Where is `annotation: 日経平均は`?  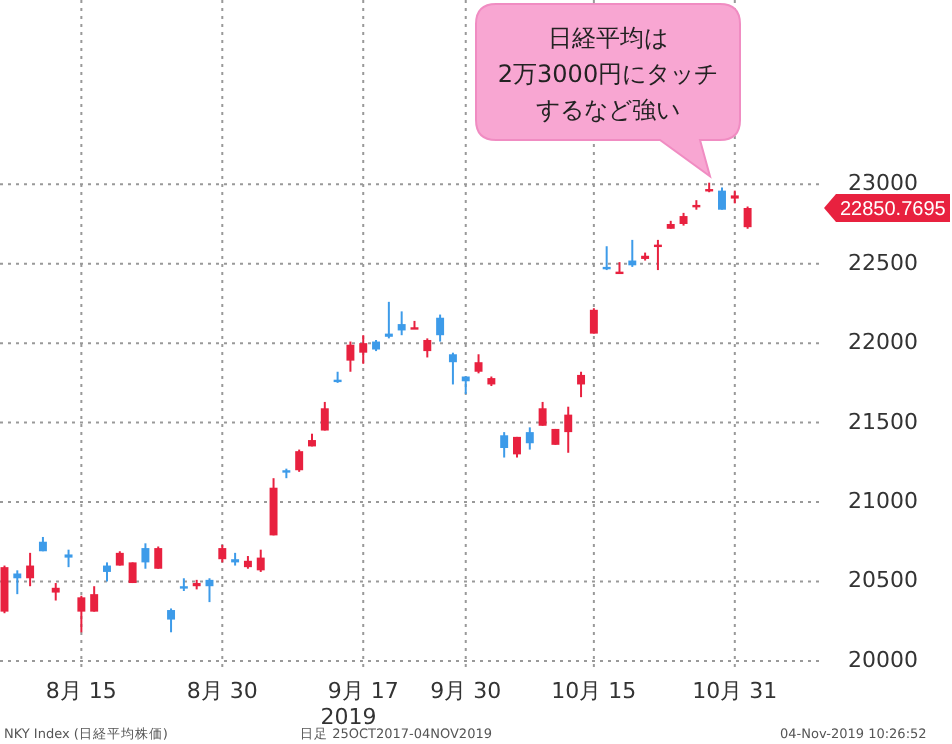 annotation: 日経平均は is located at coordinates (608, 38).